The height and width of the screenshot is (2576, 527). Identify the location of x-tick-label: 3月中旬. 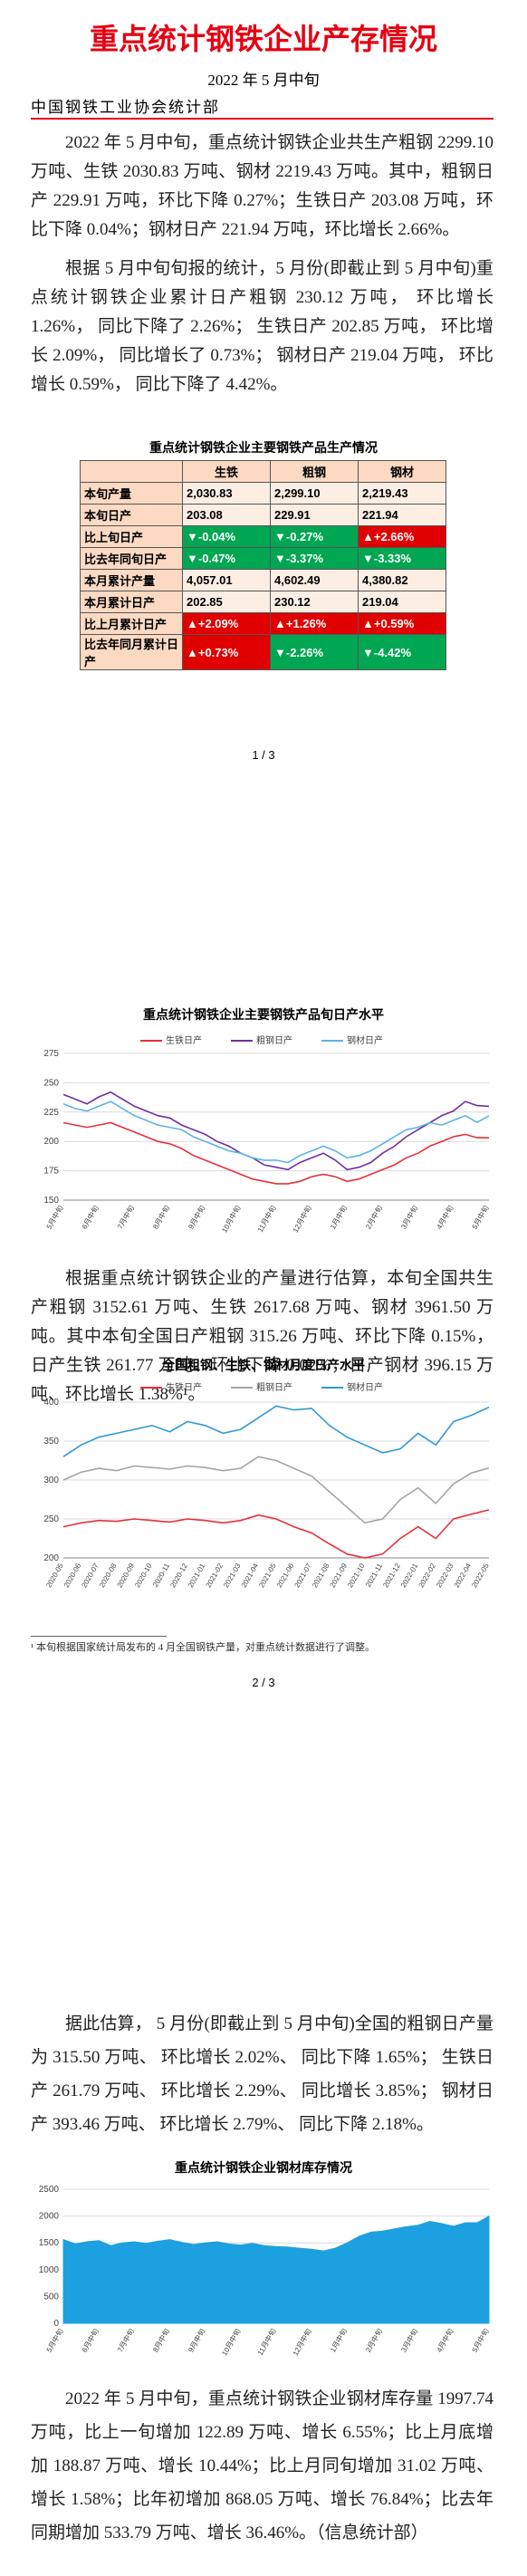
(409, 1217).